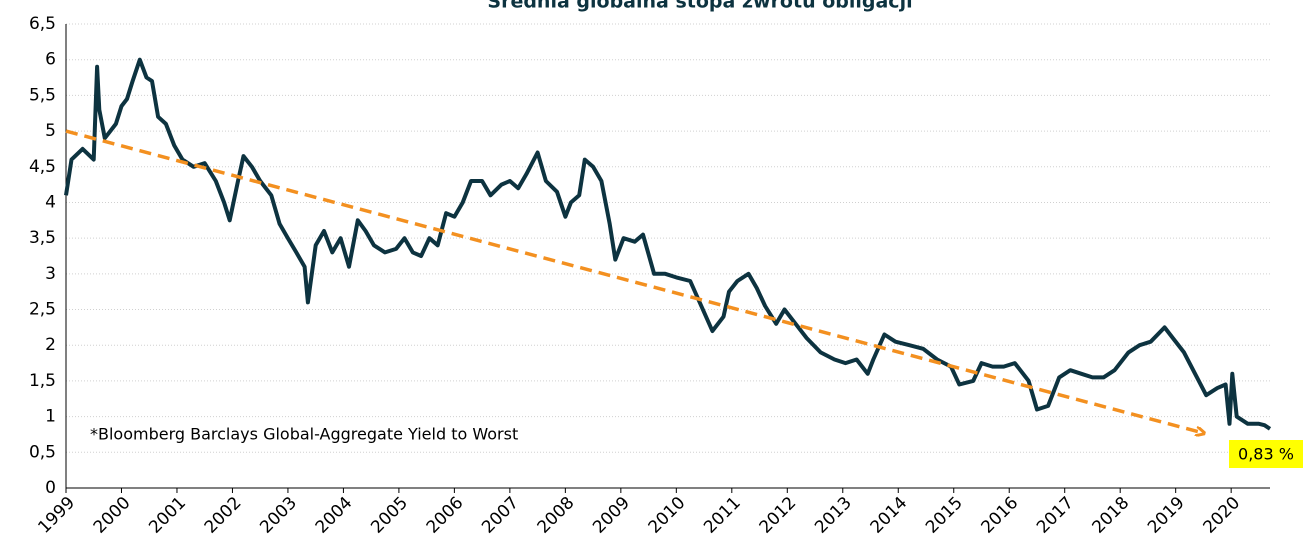 The height and width of the screenshot is (556, 1307). What do you see at coordinates (833, 515) in the screenshot?
I see `x-tick-label: 2013` at bounding box center [833, 515].